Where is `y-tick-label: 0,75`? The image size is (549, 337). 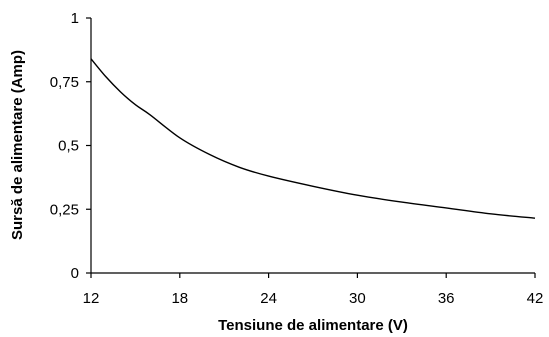 y-tick-label: 0,75 is located at coordinates (64, 82).